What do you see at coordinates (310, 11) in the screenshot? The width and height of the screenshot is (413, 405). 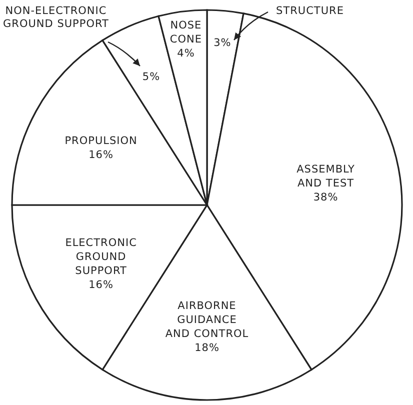 I see `slice-label: STRUCTURE` at bounding box center [310, 11].